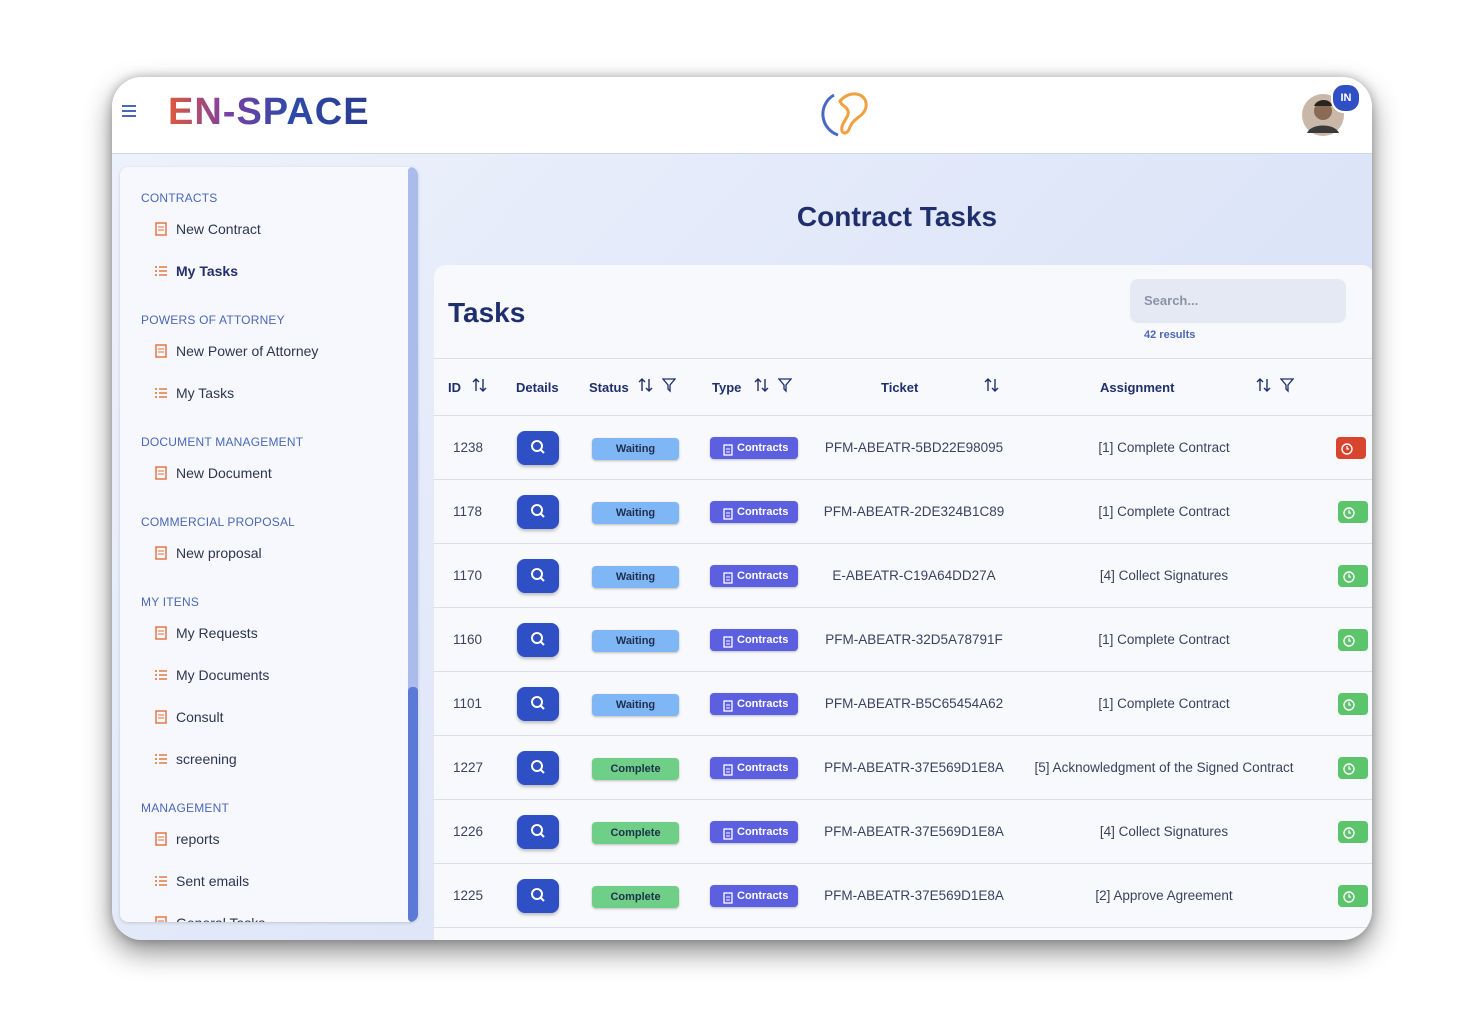 The width and height of the screenshot is (1477, 1016). What do you see at coordinates (900, 387) in the screenshot?
I see `column-header: Ticket` at bounding box center [900, 387].